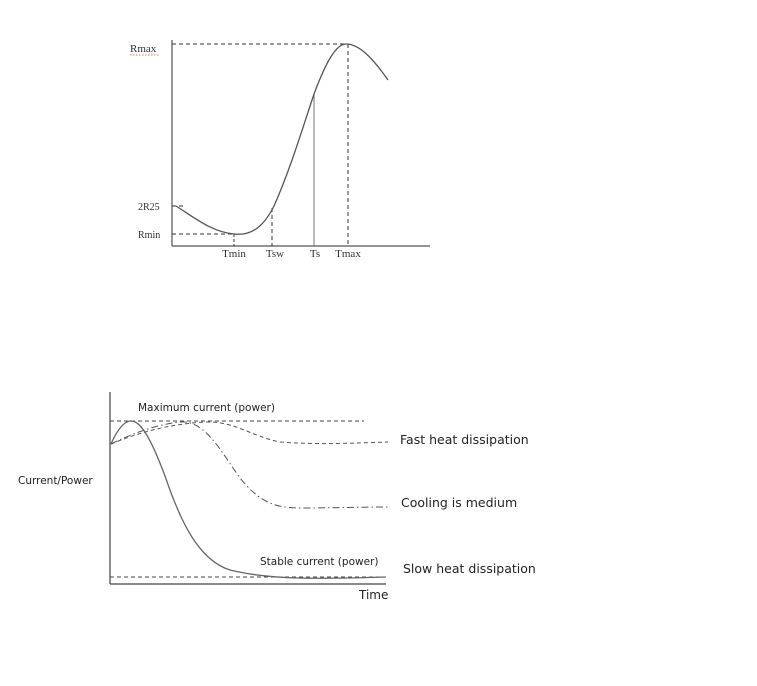 The image size is (757, 686). I want to click on medium-cooling-curve, so click(249, 465).